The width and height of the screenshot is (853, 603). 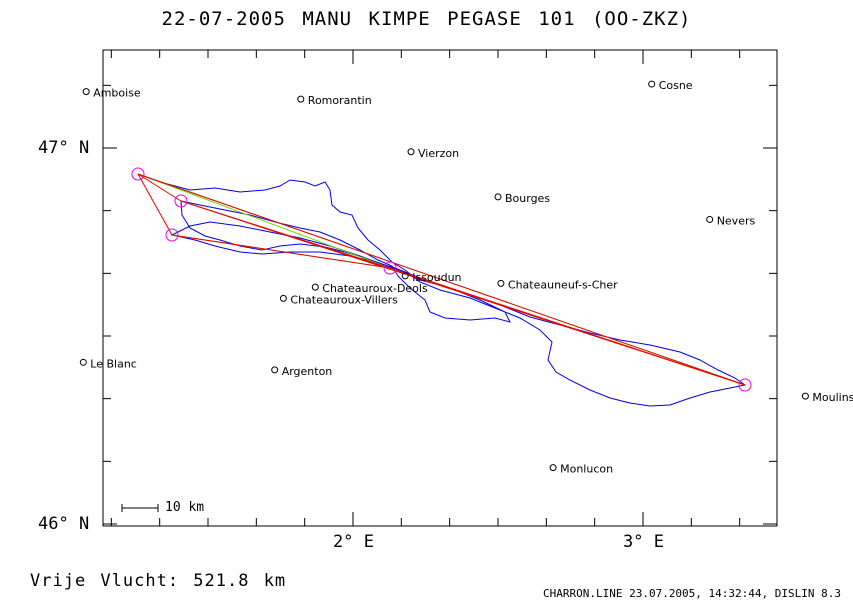 I want to click on town-marker: Moulins, so click(x=827, y=397).